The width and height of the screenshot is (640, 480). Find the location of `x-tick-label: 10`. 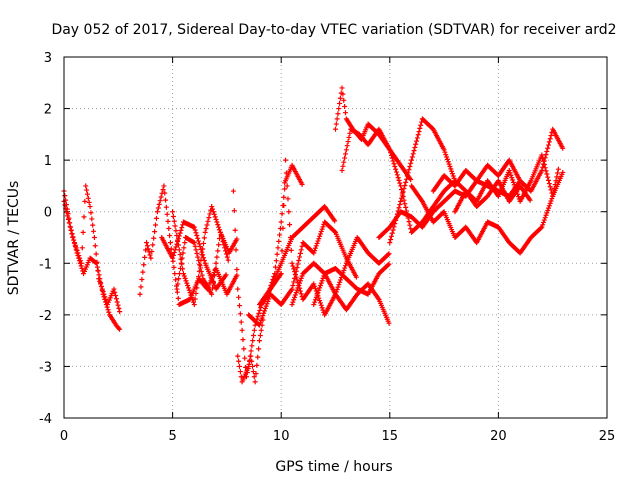

x-tick-label: 10 is located at coordinates (281, 436).